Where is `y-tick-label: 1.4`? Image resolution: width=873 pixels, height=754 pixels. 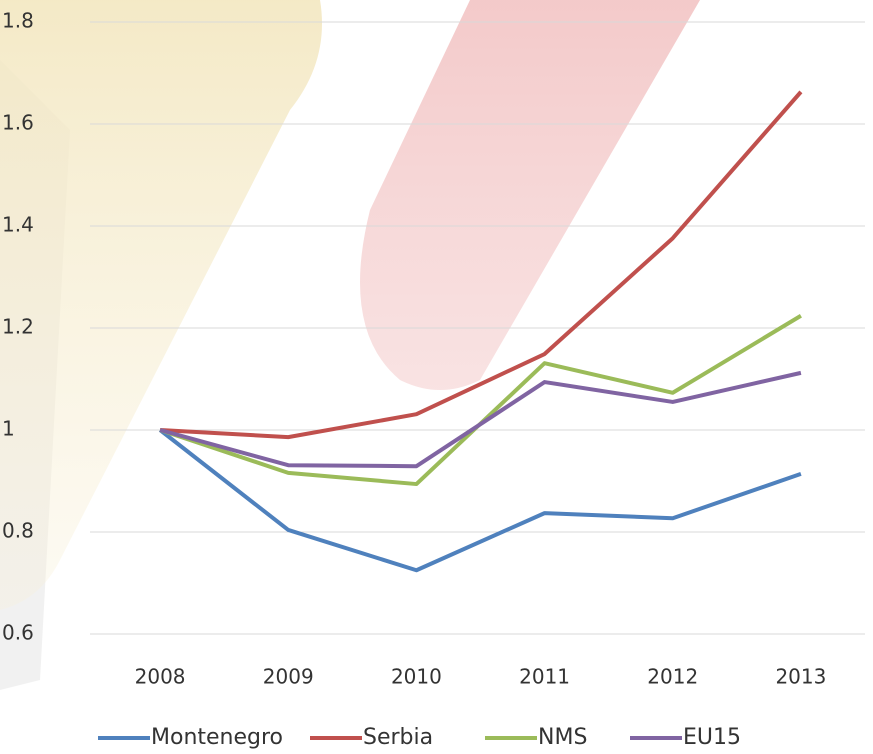 y-tick-label: 1.4 is located at coordinates (18, 225).